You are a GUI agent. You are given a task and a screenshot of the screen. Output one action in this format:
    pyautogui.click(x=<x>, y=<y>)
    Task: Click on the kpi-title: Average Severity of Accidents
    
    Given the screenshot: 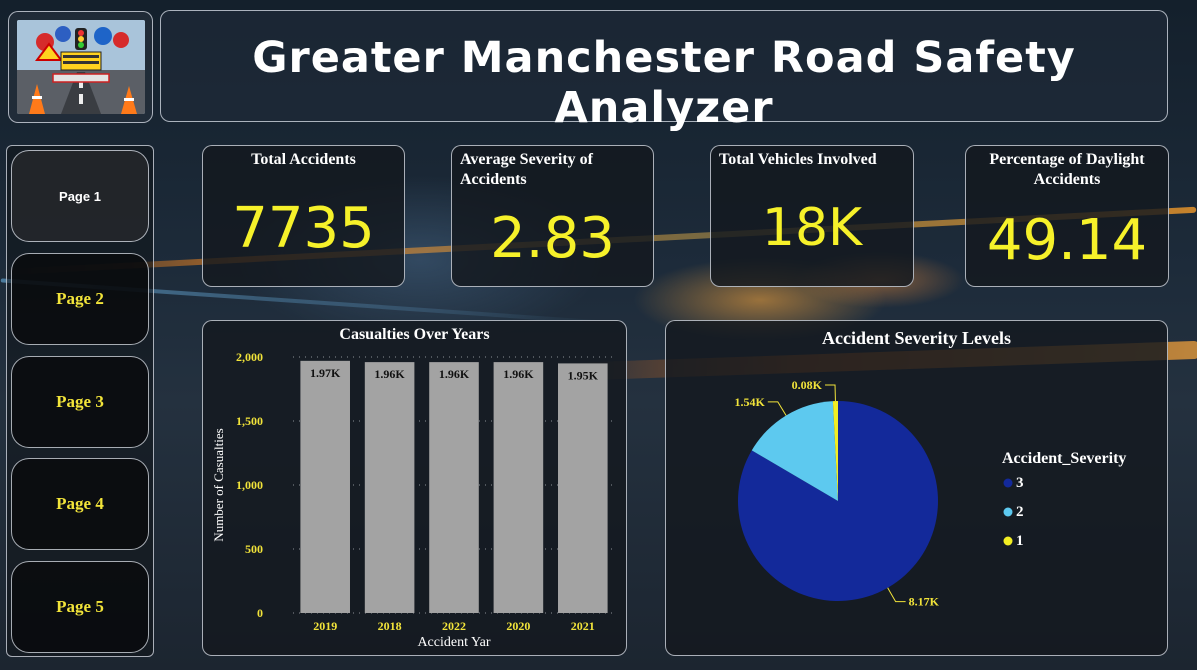 What is the action you would take?
    pyautogui.click(x=526, y=169)
    